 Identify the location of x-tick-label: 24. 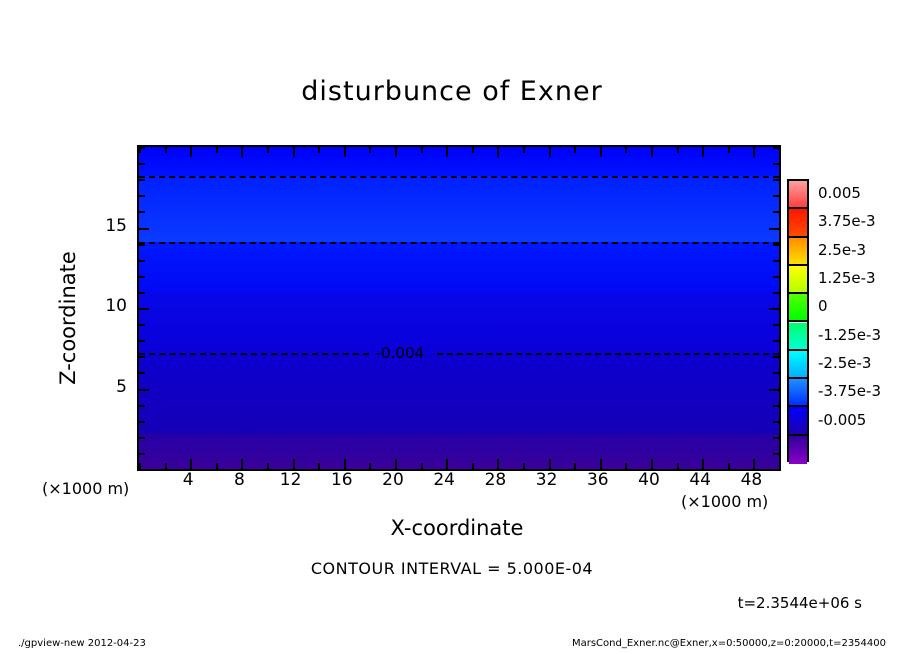
(444, 480).